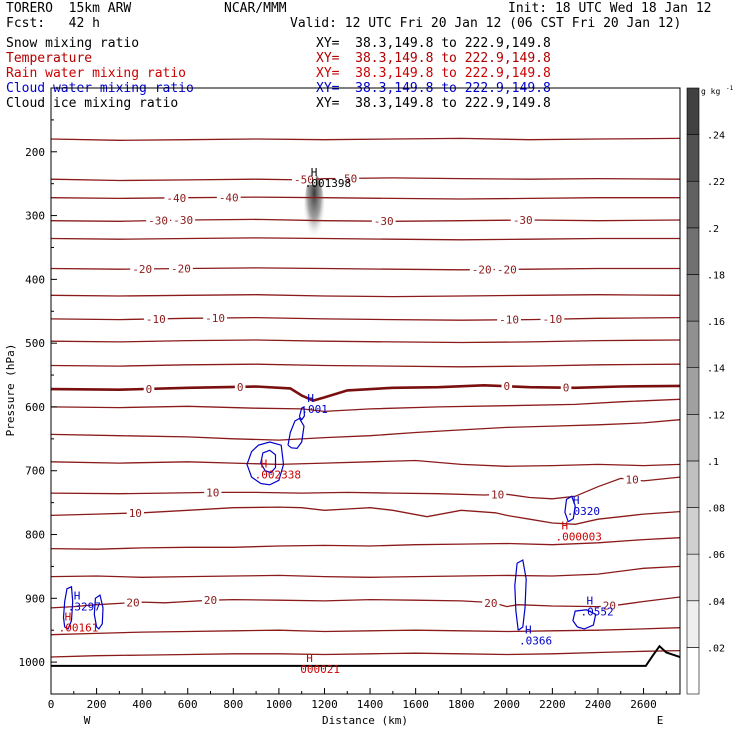 The image size is (740, 740). What do you see at coordinates (716, 648) in the screenshot?
I see `colorbar-tick-label: .02` at bounding box center [716, 648].